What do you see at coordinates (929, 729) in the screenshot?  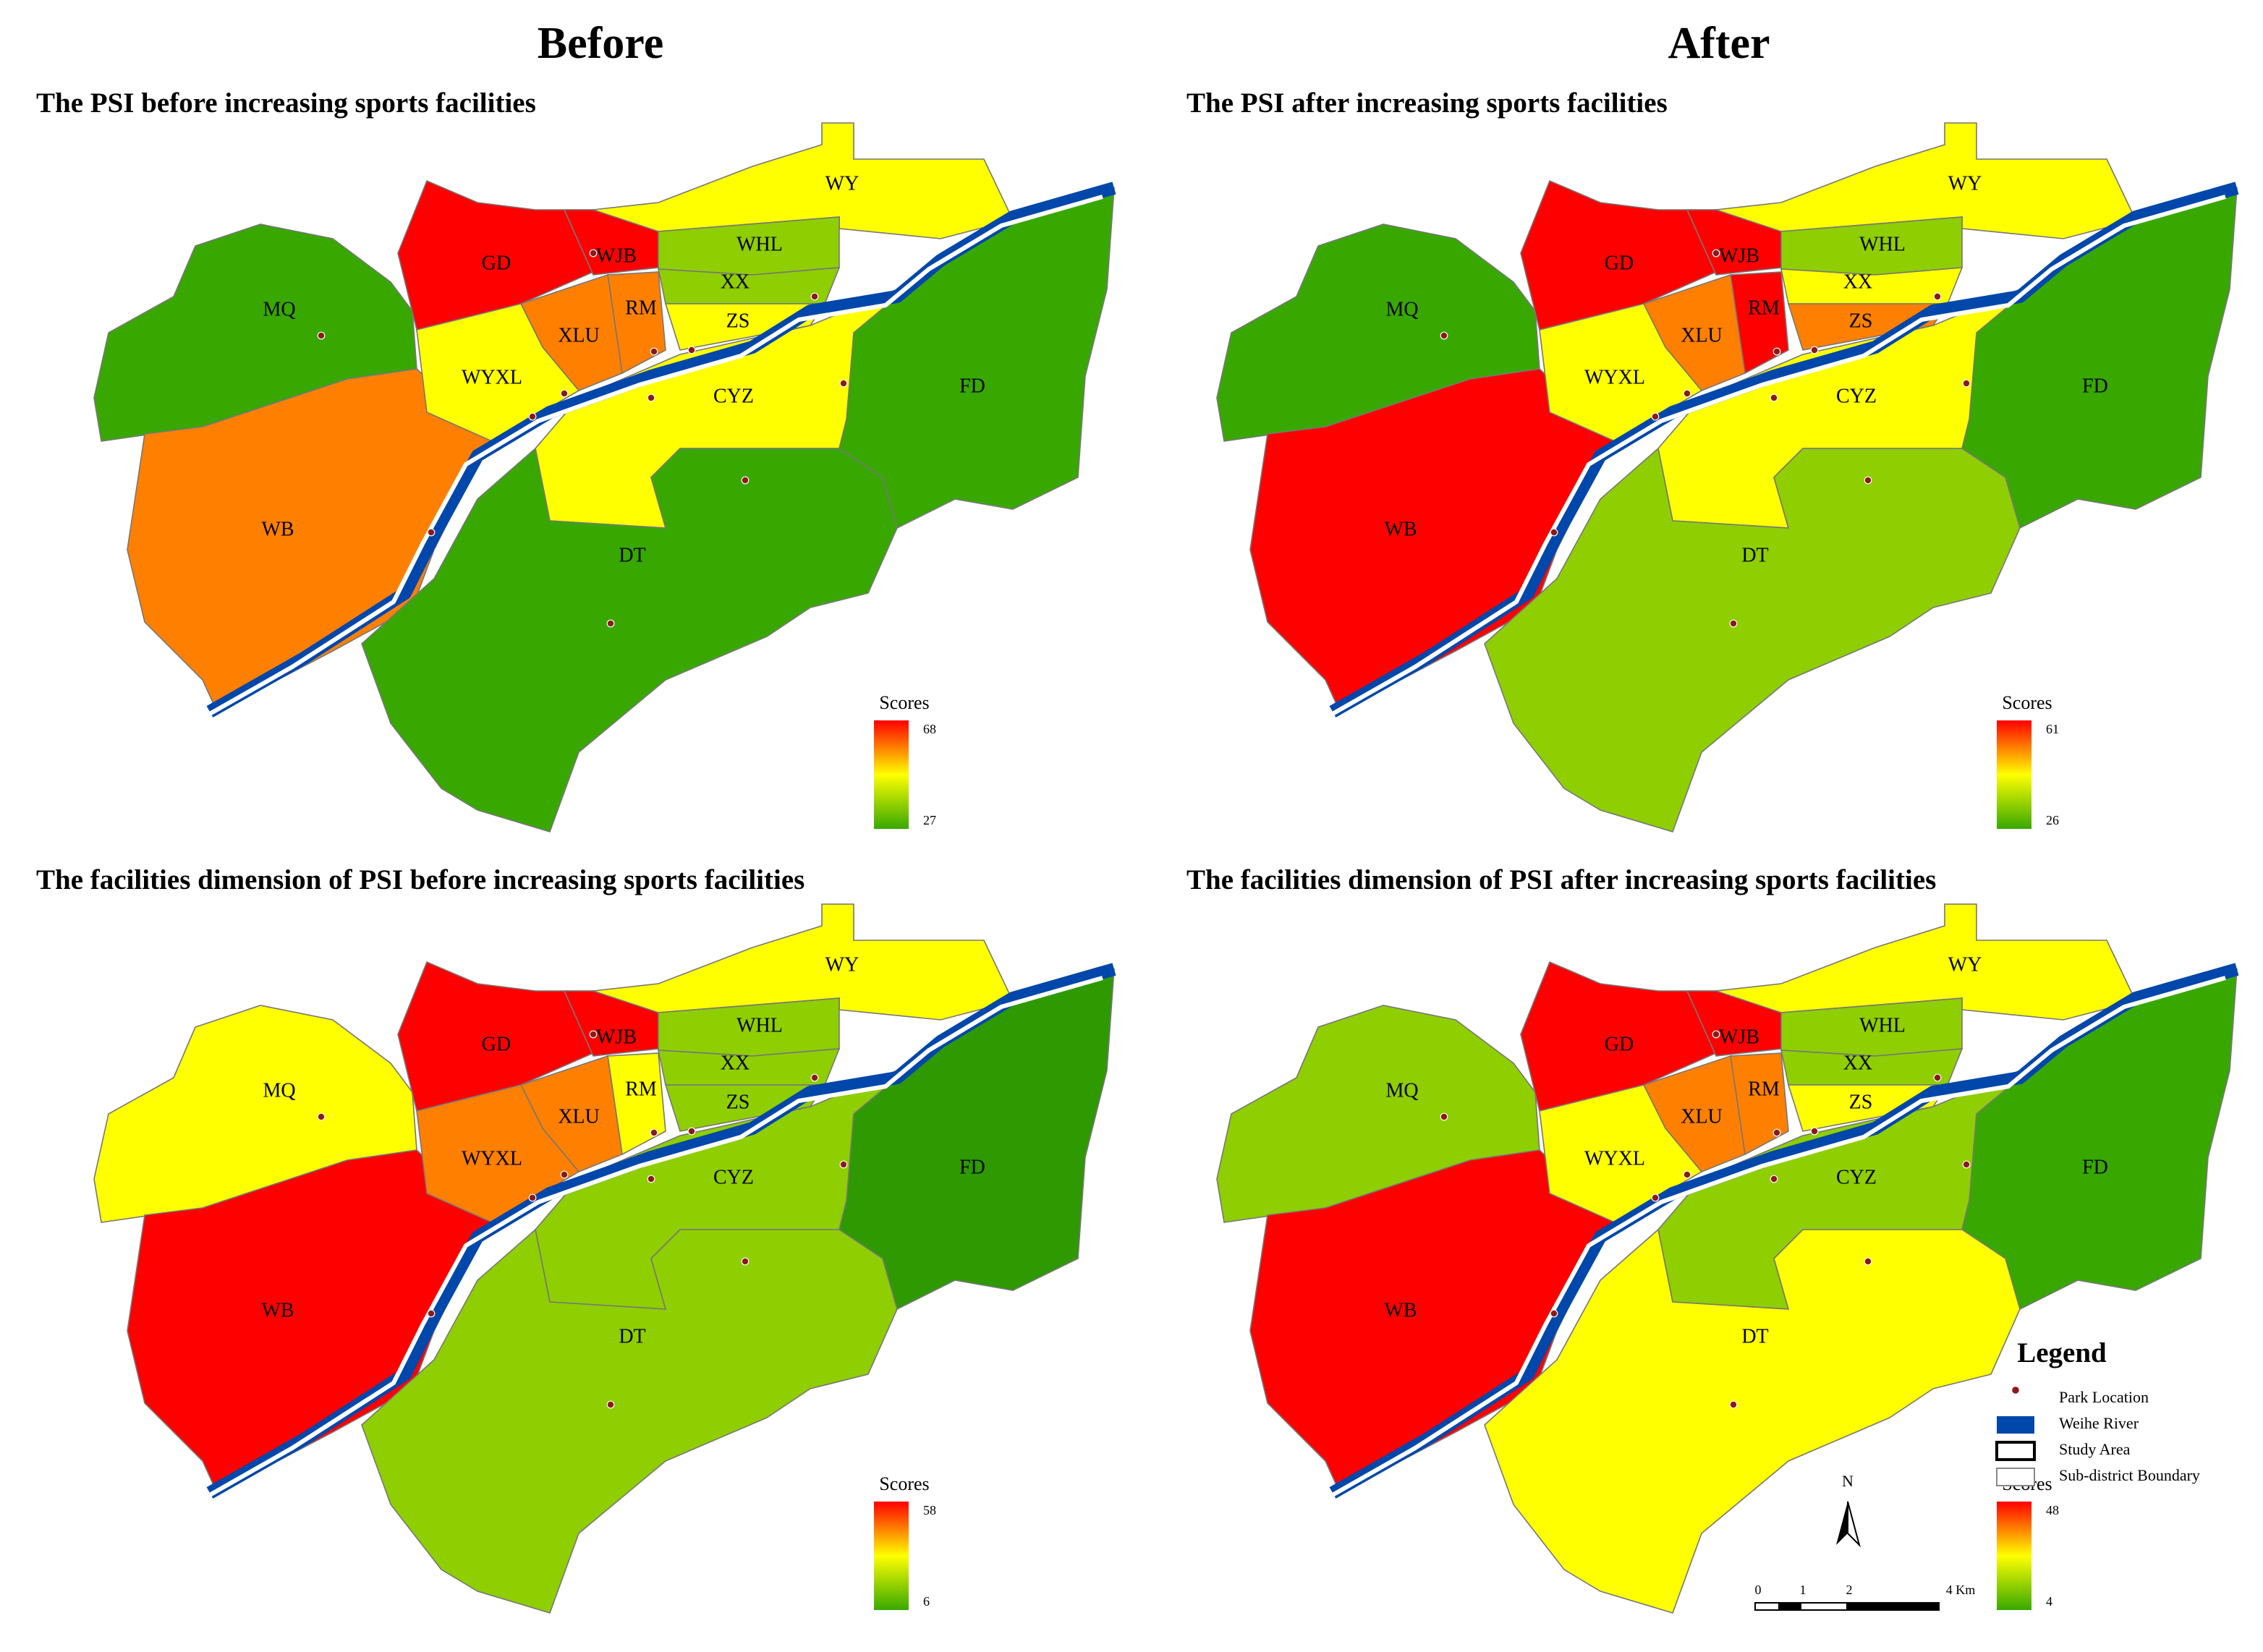 I see `scores-max: 68` at bounding box center [929, 729].